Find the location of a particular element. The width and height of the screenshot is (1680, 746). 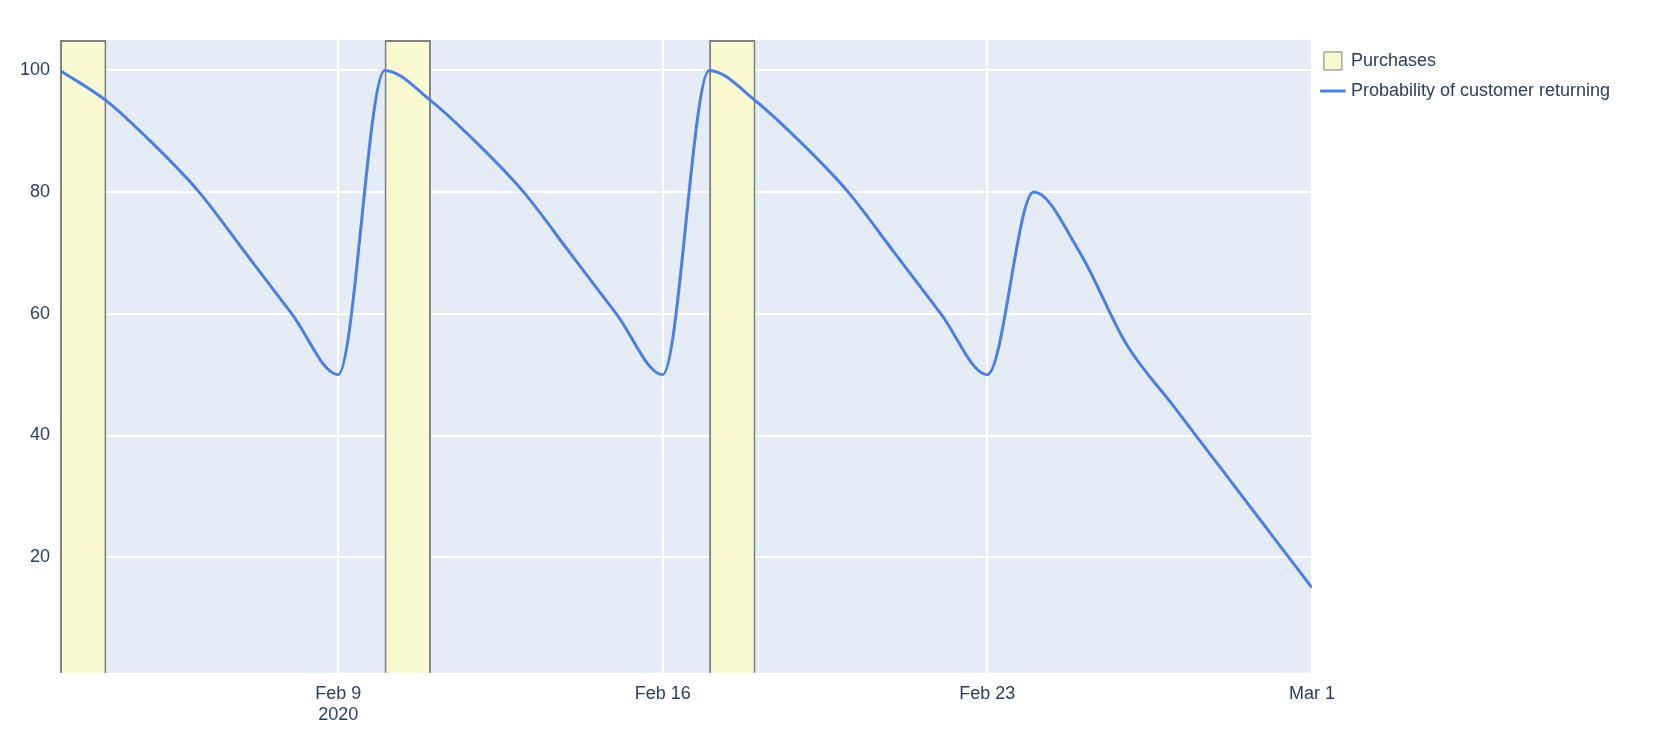

y-tick-label: 40 is located at coordinates (40, 434).